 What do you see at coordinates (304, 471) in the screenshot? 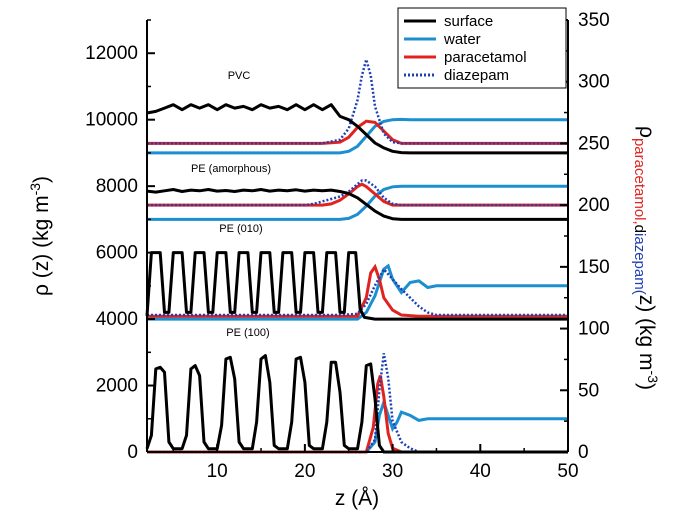
I see `x-tick-label: 20` at bounding box center [304, 471].